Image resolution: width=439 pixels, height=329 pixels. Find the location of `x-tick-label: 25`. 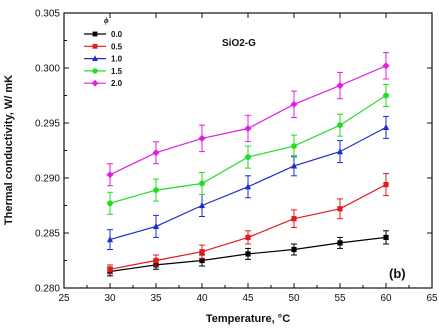

x-tick-label: 25 is located at coordinates (64, 298).